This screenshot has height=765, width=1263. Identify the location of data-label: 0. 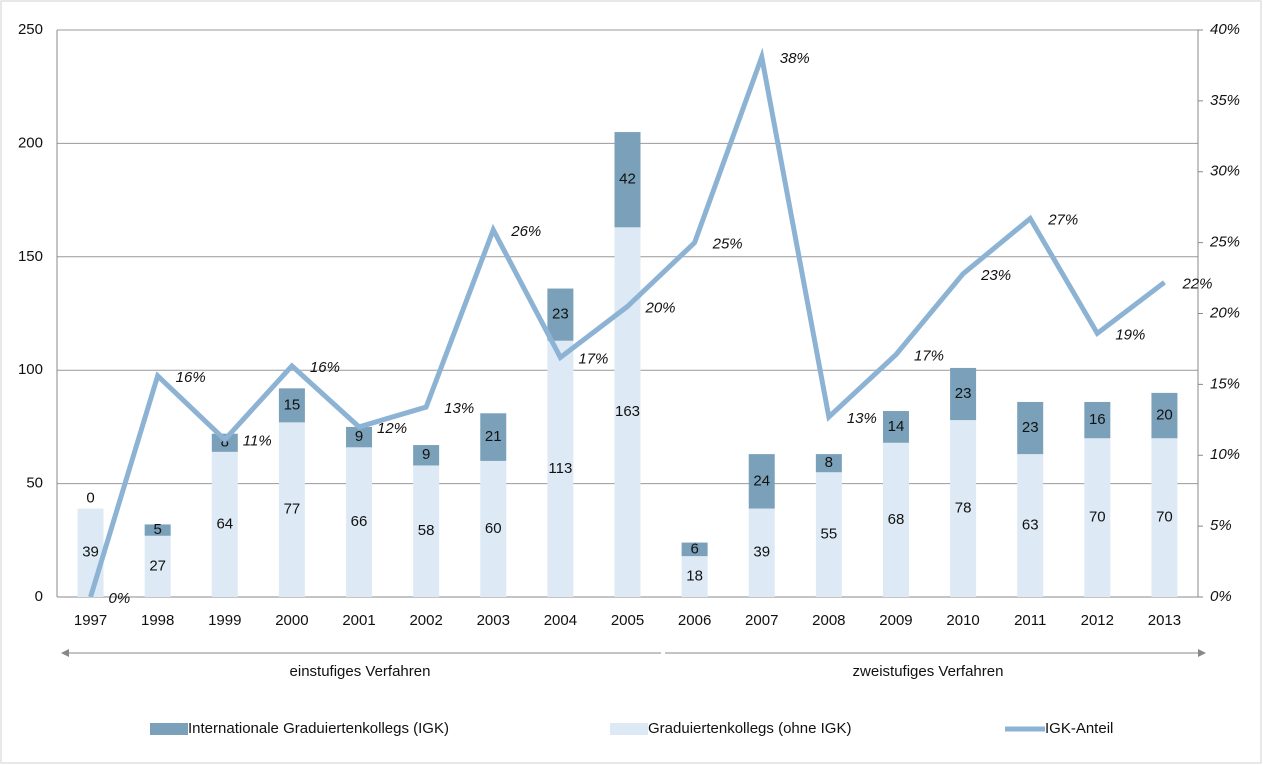
(90, 498).